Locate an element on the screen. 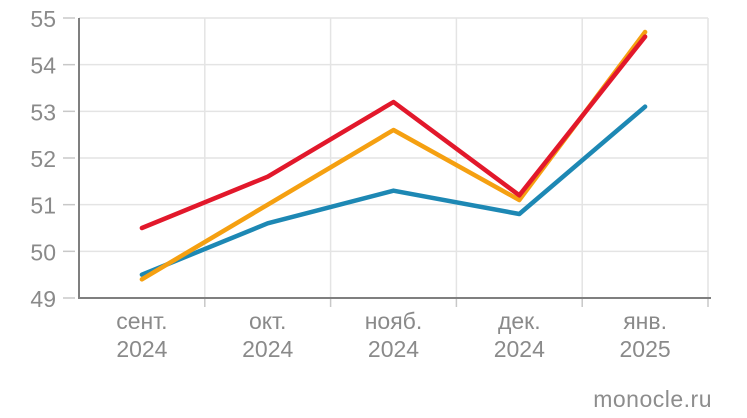 This screenshot has width=747, height=418. x-axis-label: сент. 2024 is located at coordinates (141, 335).